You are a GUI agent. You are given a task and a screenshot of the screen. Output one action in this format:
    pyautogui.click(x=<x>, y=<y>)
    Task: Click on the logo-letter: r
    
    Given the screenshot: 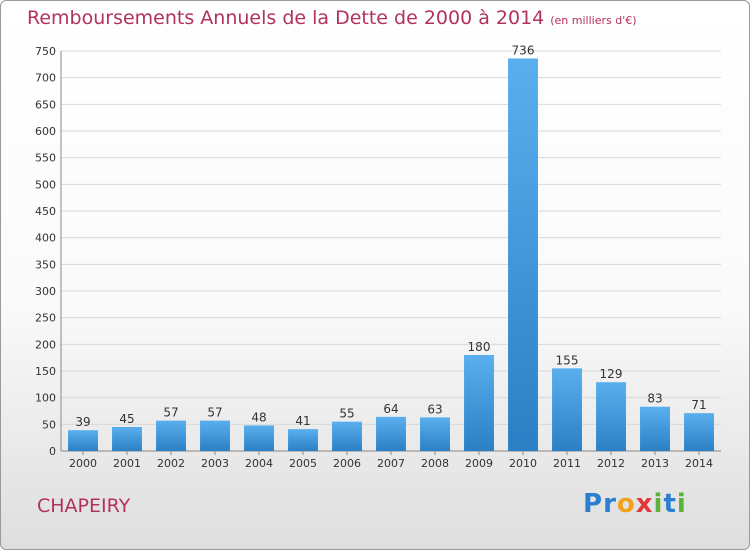 What is the action you would take?
    pyautogui.click(x=610, y=504)
    